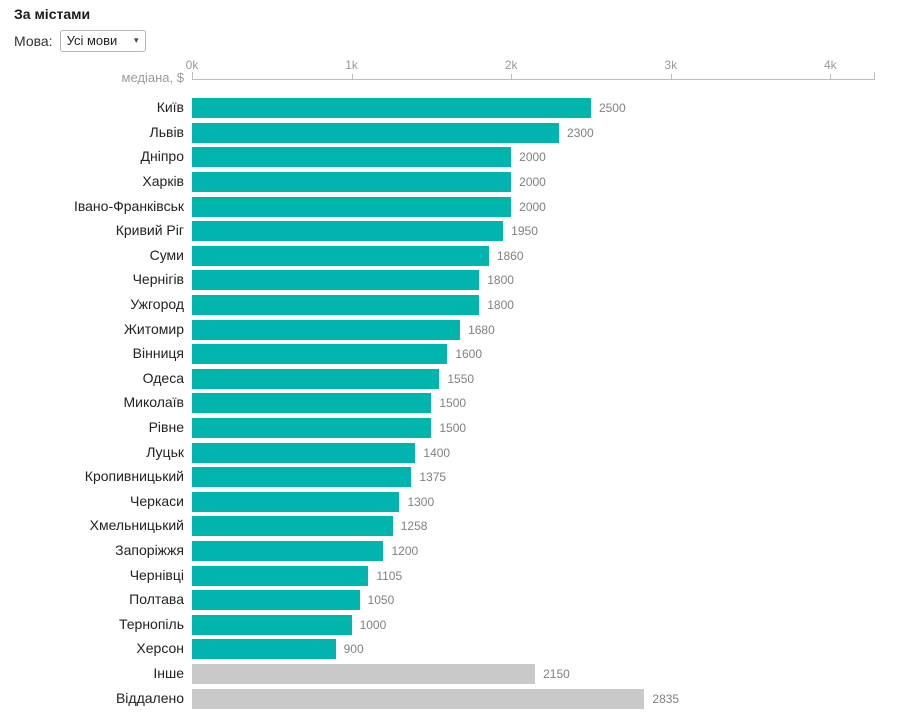 This screenshot has height=724, width=900. Describe the element at coordinates (166, 131) in the screenshot. I see `category-label: Львів` at that location.